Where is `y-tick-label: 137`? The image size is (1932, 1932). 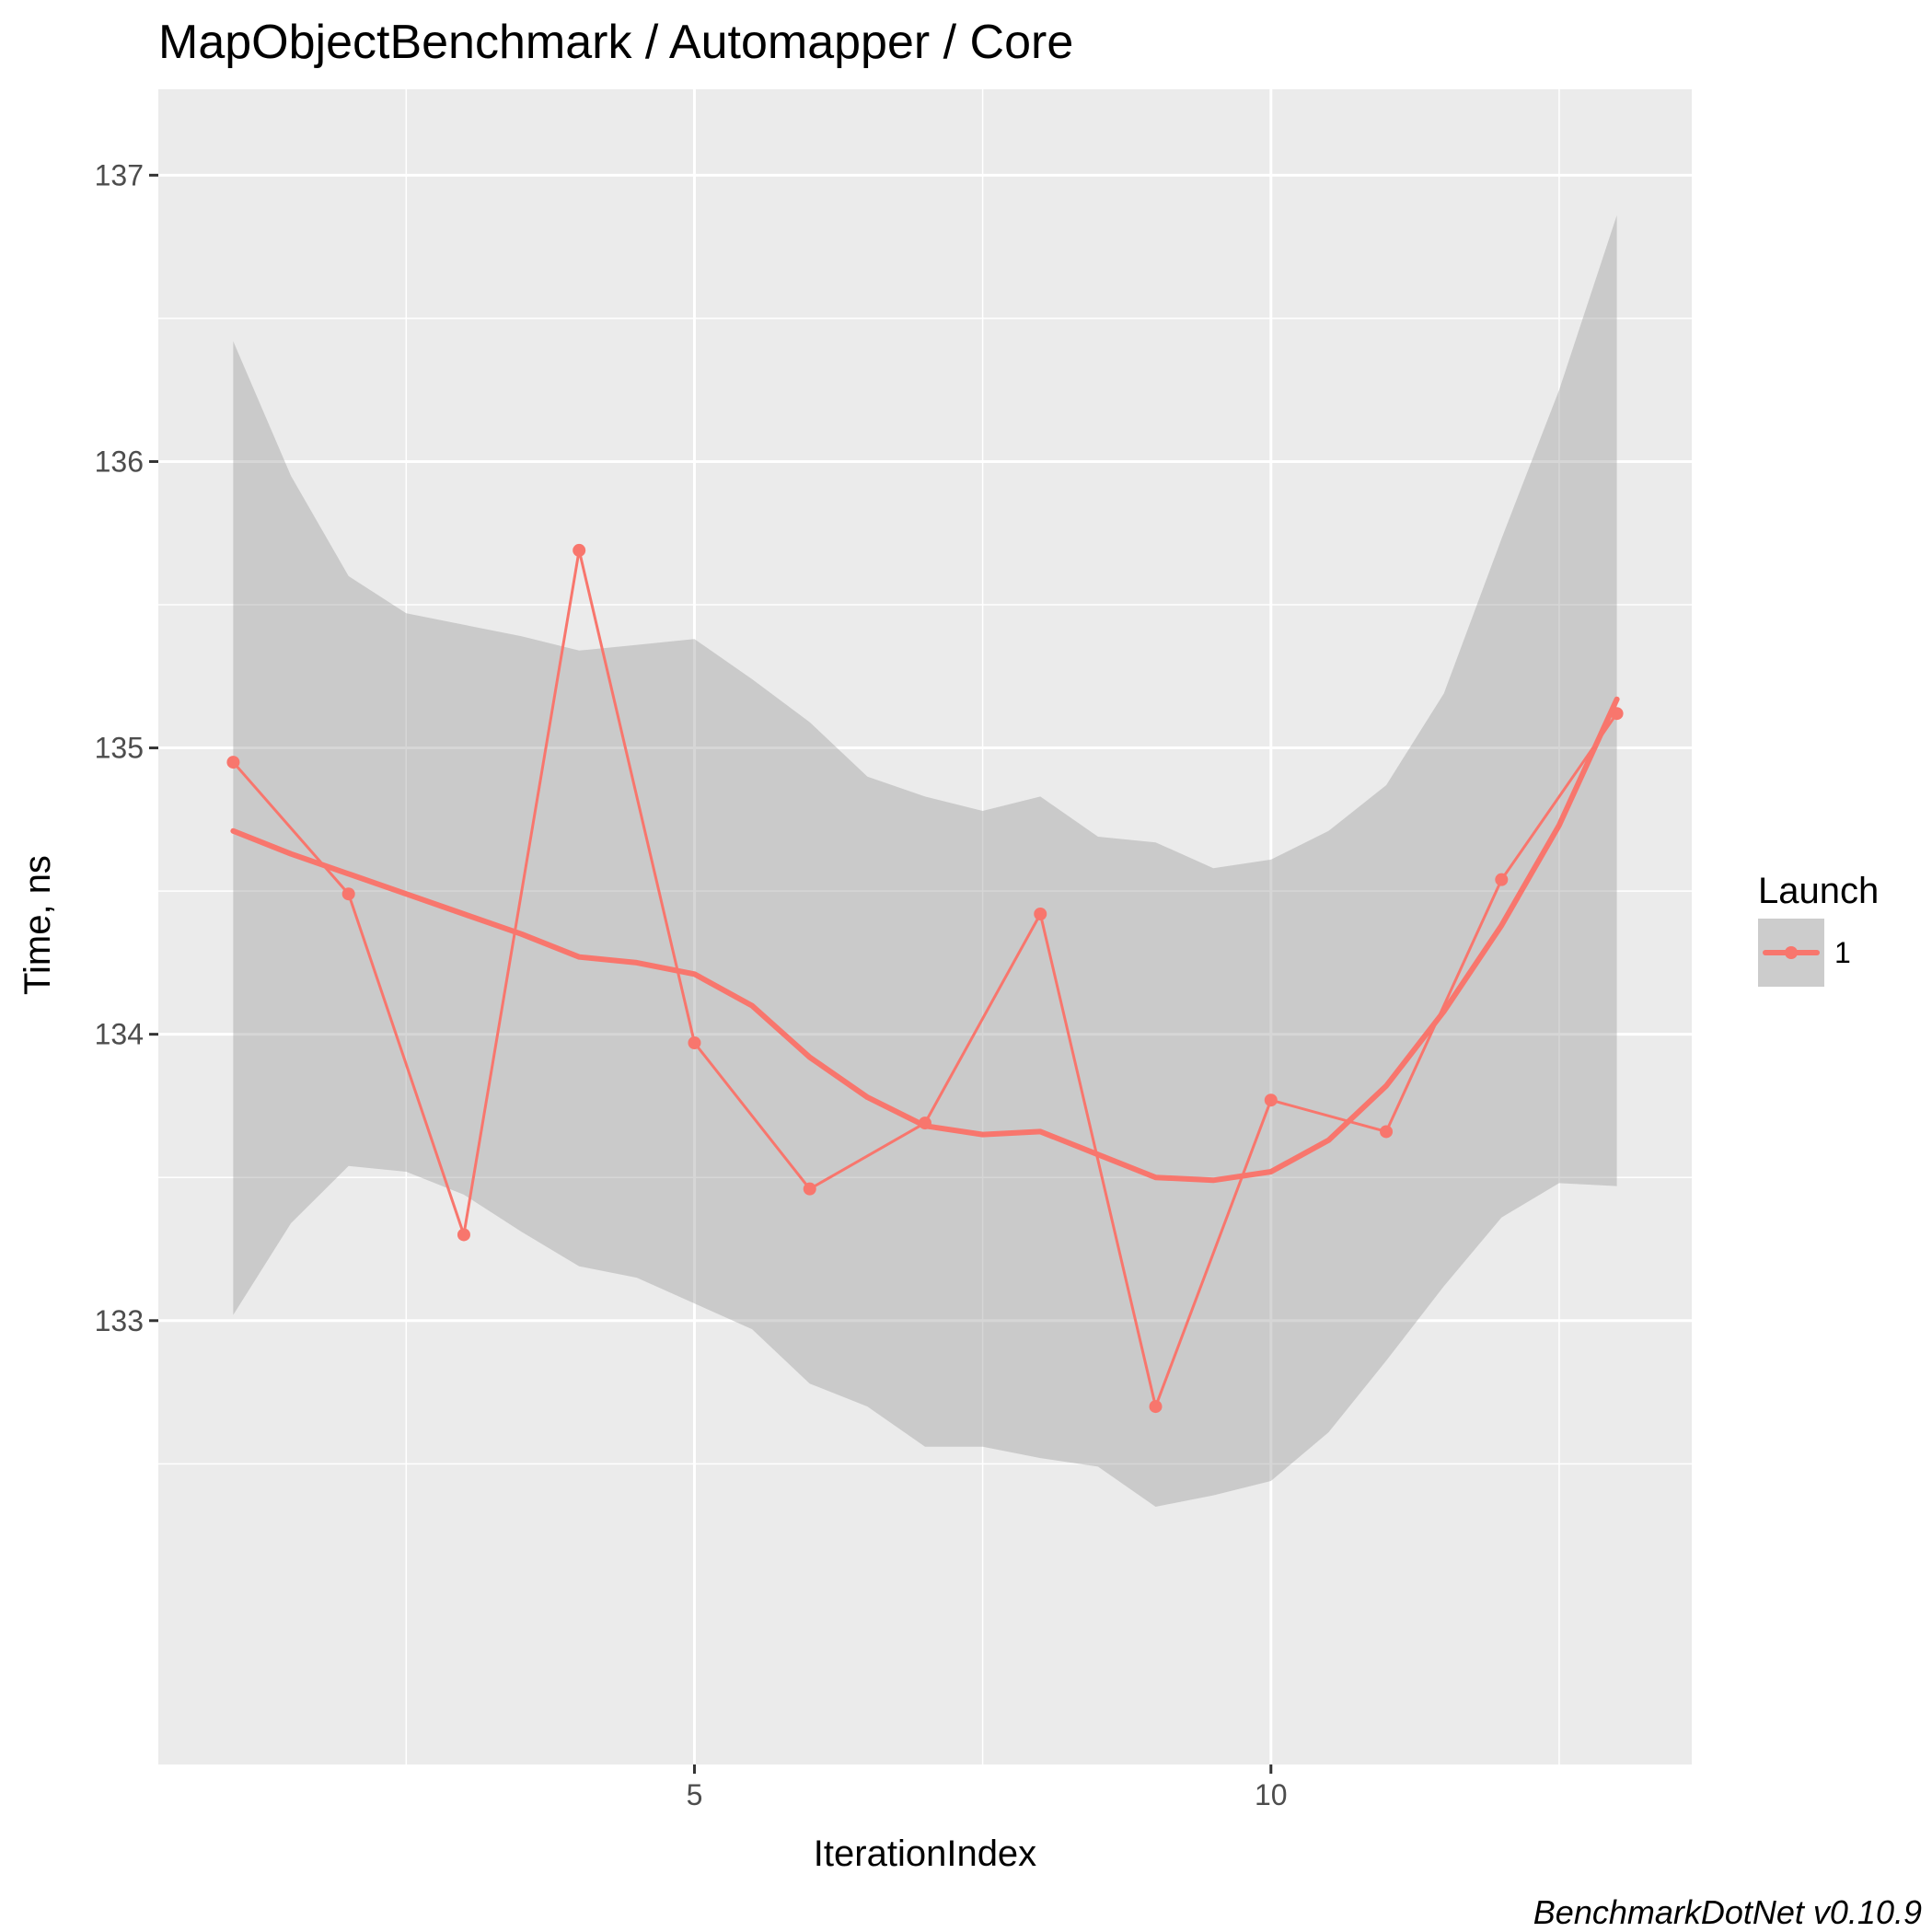 y-tick-label: 137 is located at coordinates (120, 175).